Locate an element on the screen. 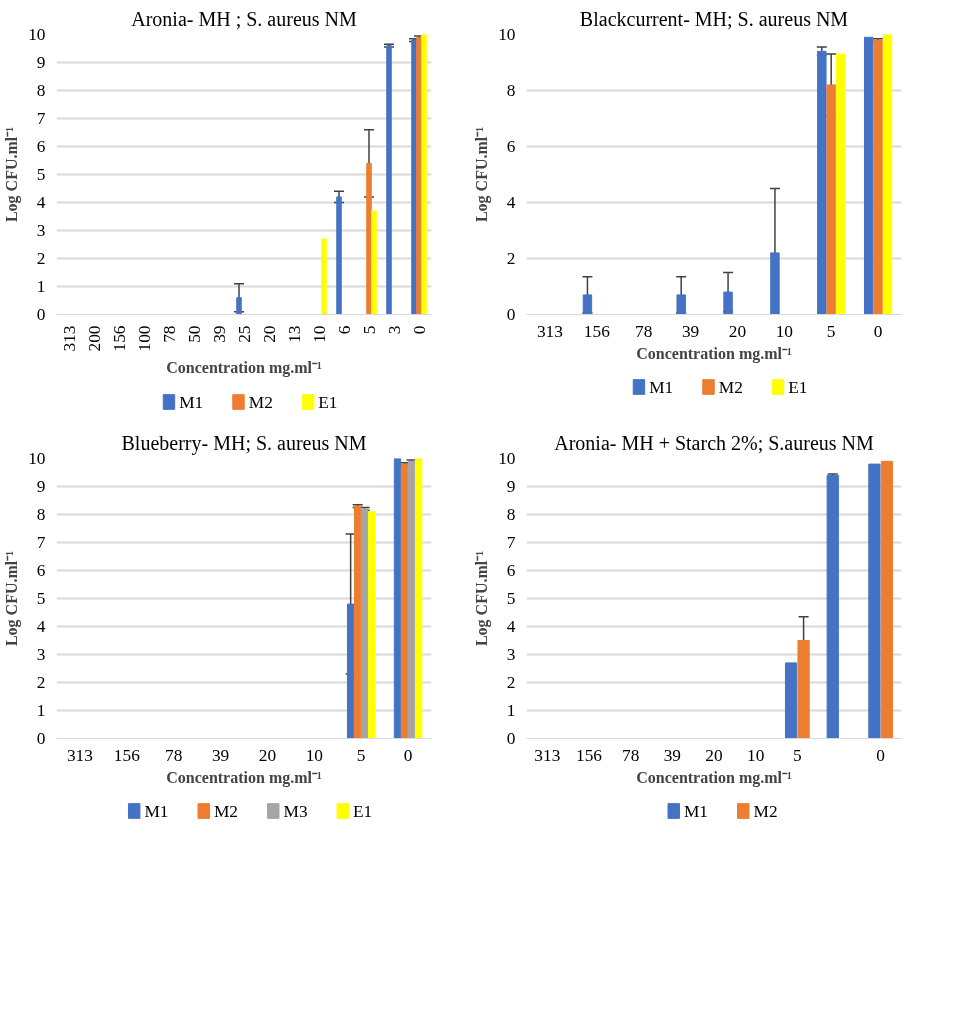  chart-title: Blackcurrent- MH; S. aureus NM is located at coordinates (714, 18).